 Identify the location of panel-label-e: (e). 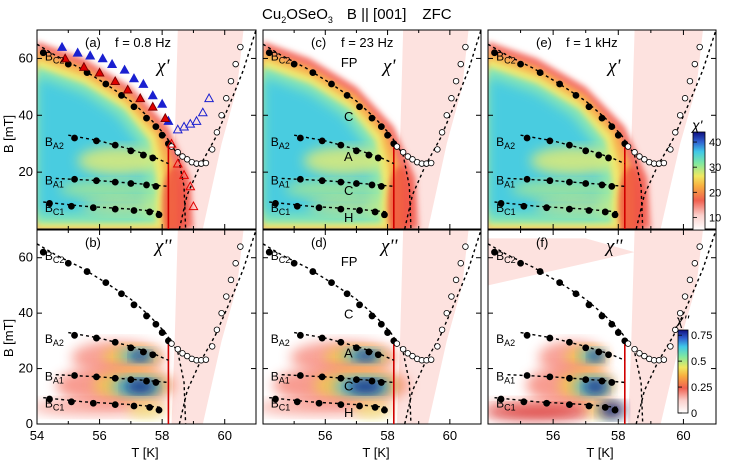
(544, 42).